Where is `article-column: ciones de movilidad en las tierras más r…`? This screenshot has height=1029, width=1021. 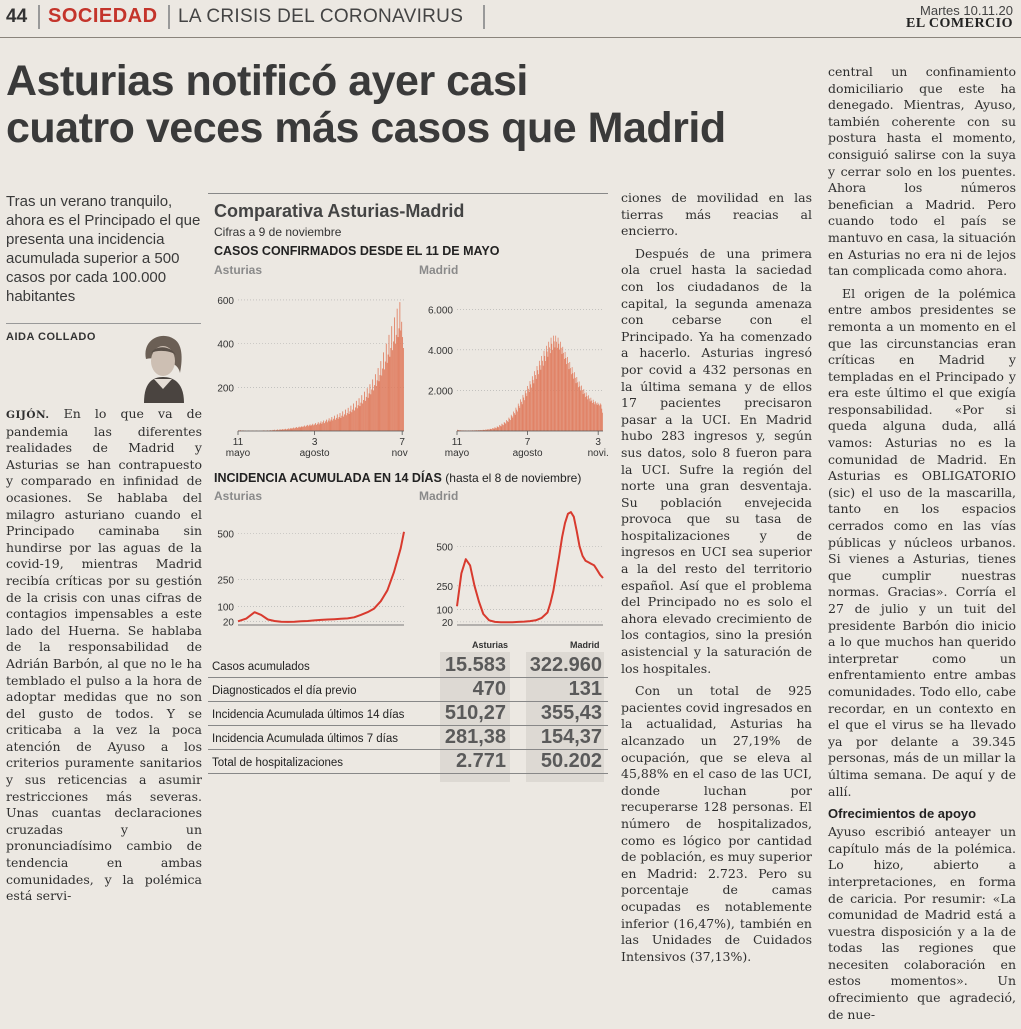
article-column: ciones de movilidad en las tierras más r… is located at coordinates (716, 580).